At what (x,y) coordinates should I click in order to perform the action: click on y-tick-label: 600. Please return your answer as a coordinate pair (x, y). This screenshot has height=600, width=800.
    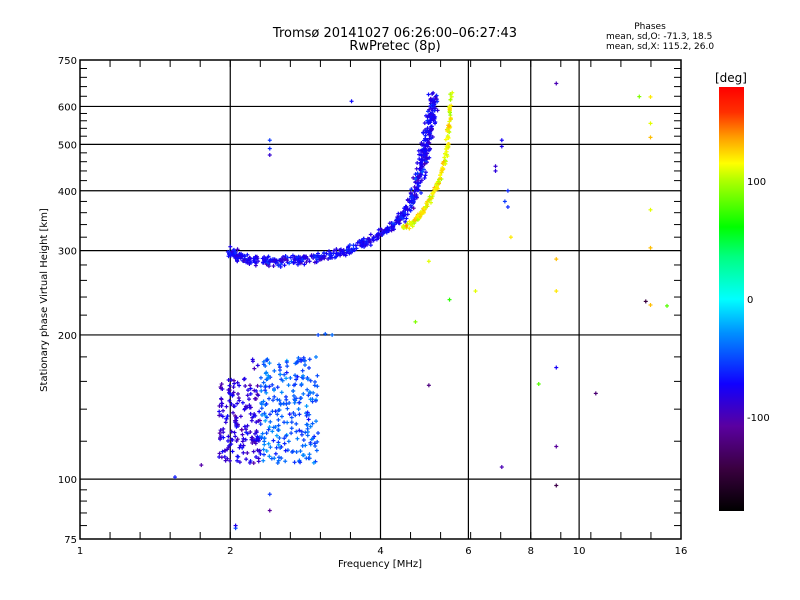
    Looking at the image, I should click on (67, 107).